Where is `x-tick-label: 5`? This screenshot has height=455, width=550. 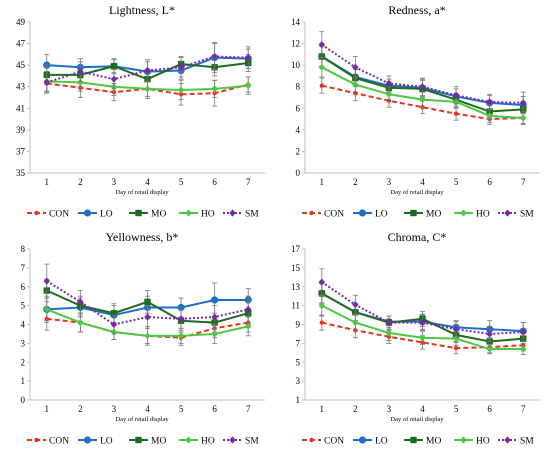
x-tick-label: 5 is located at coordinates (181, 409).